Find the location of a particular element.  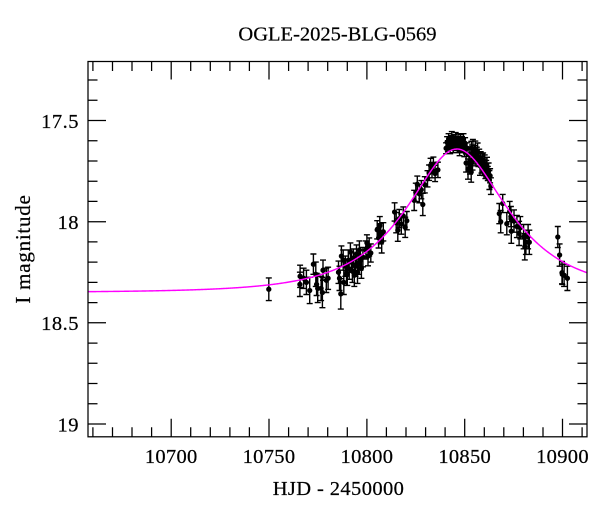

svg-text: 17.5 is located at coordinates (60, 122).